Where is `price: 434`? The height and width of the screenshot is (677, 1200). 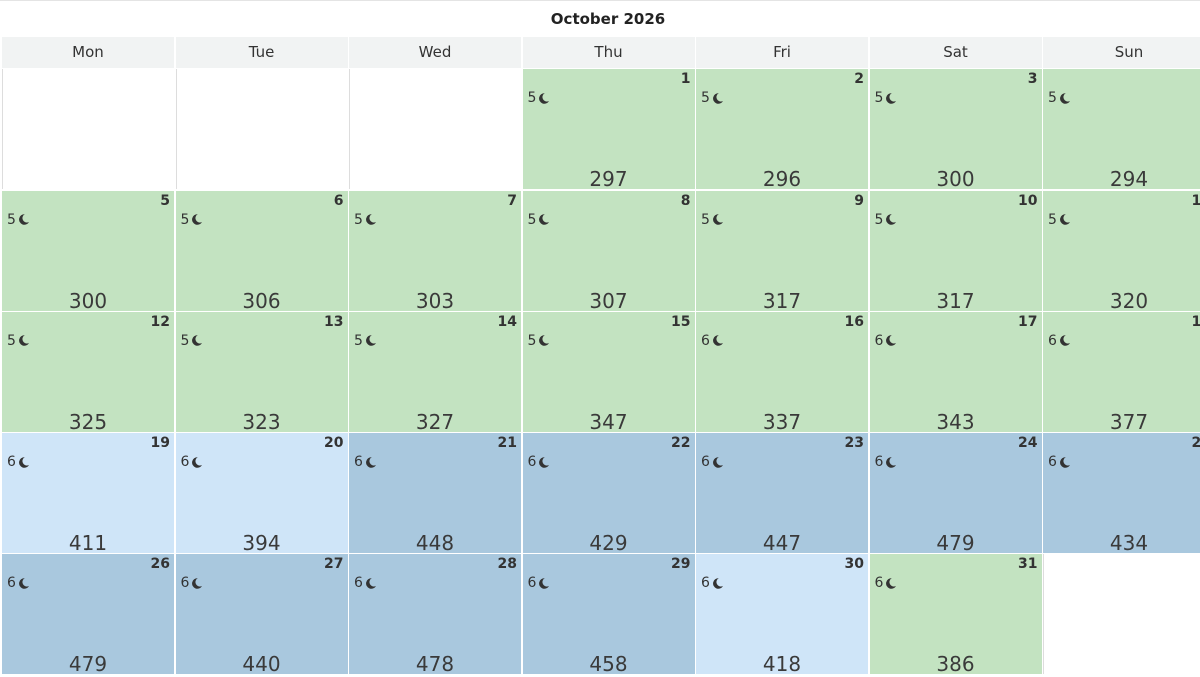 price: 434 is located at coordinates (1129, 543).